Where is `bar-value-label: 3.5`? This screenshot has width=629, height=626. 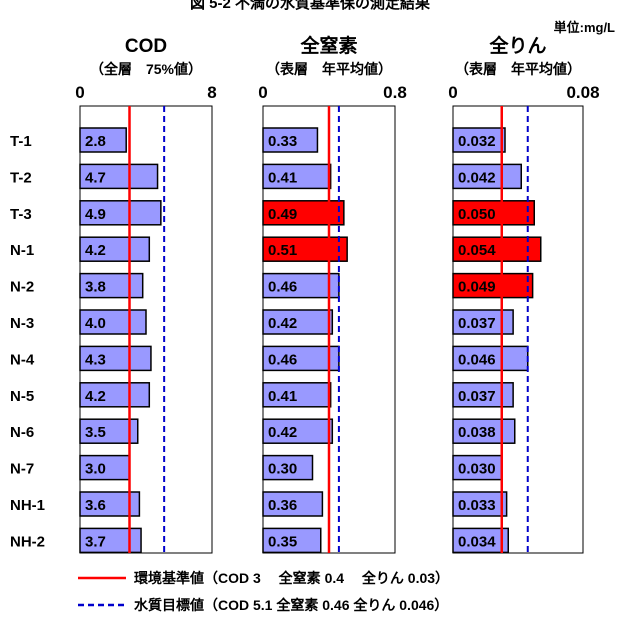 bar-value-label: 3.5 is located at coordinates (95, 432).